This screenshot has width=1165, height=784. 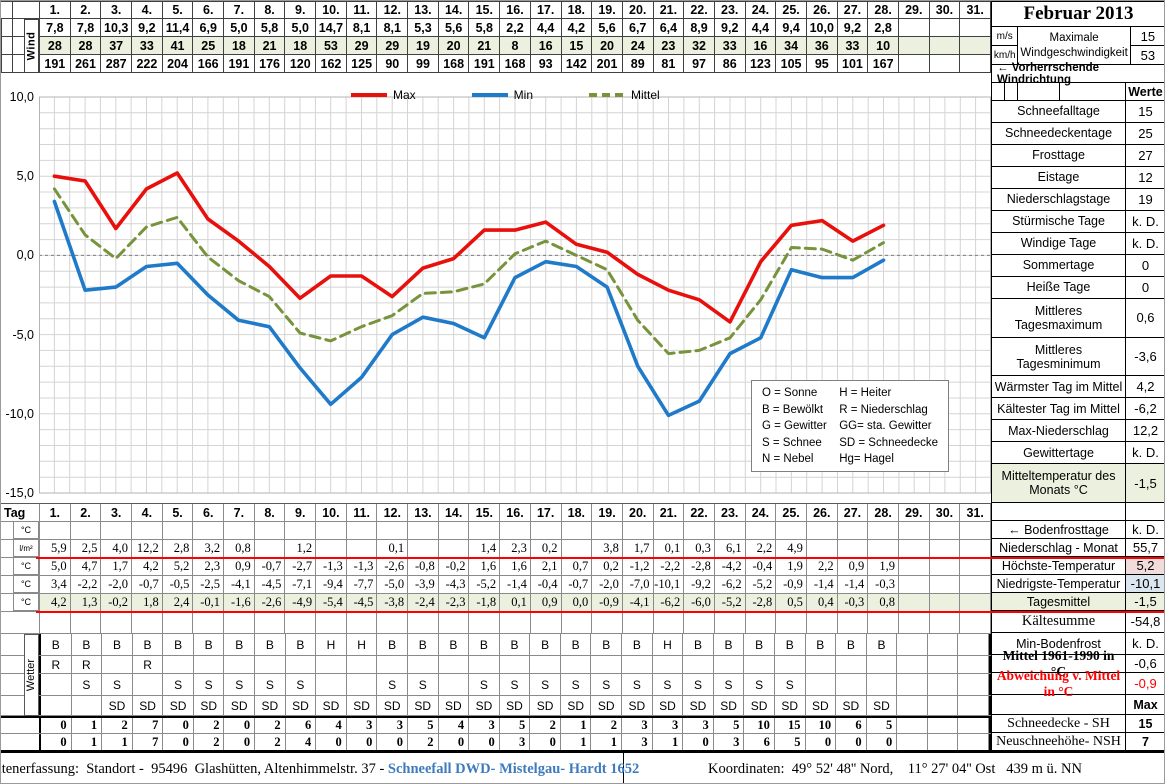 What do you see at coordinates (545, 725) in the screenshot?
I see `schneedecke-cell: 2` at bounding box center [545, 725].